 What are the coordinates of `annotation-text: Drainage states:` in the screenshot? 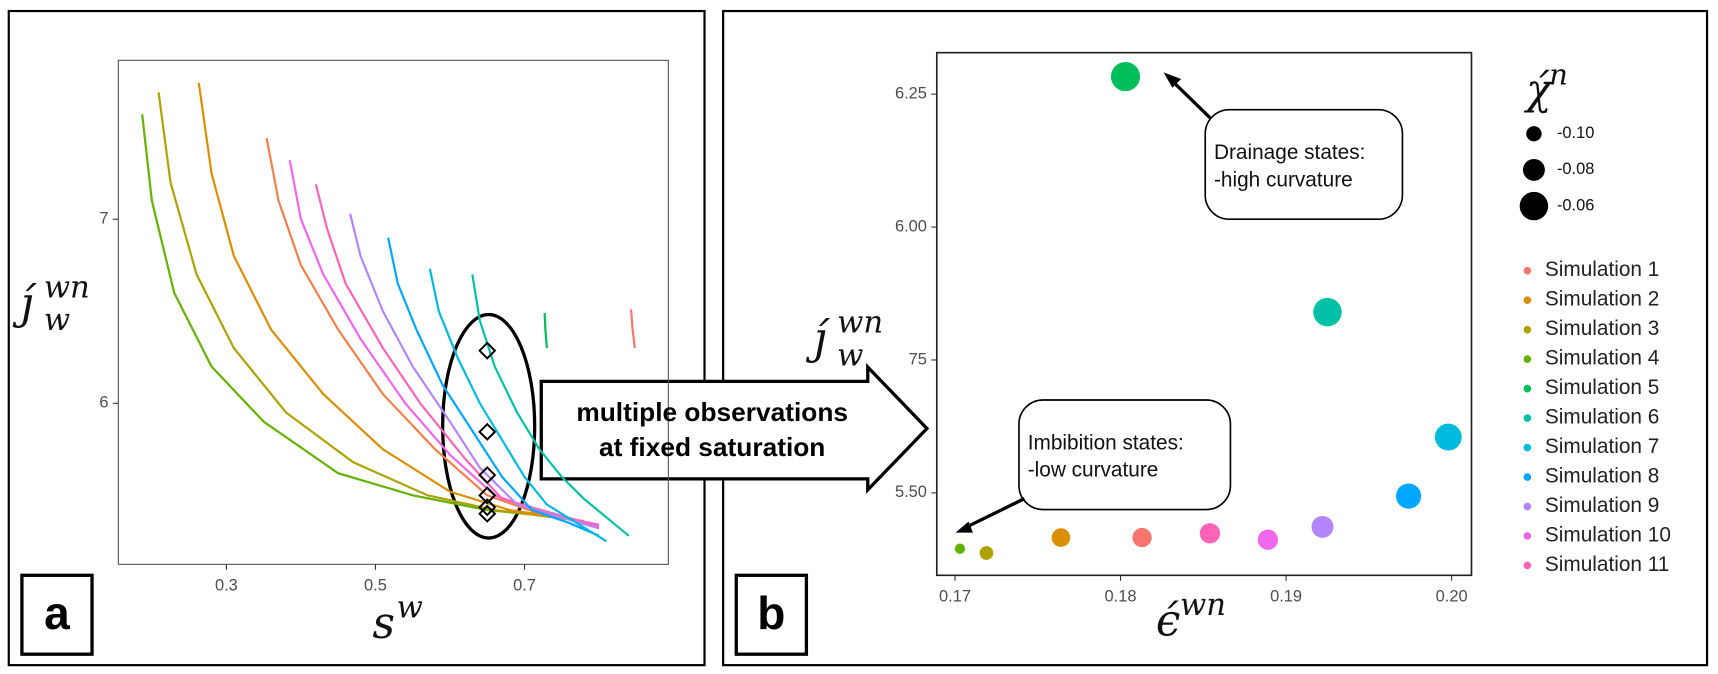 It's located at (1289, 152).